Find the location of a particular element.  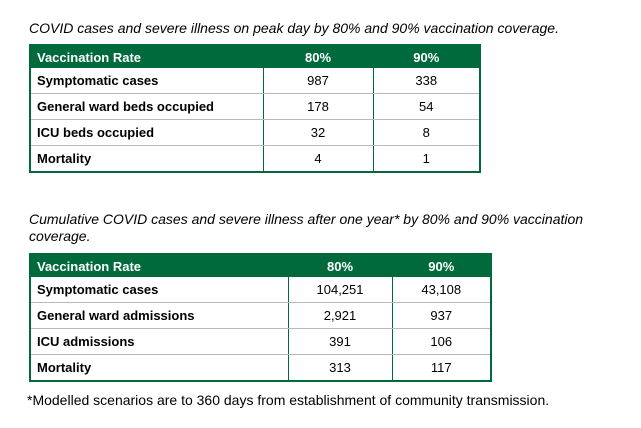

table-row: Mortality 313 117 is located at coordinates (260, 368).